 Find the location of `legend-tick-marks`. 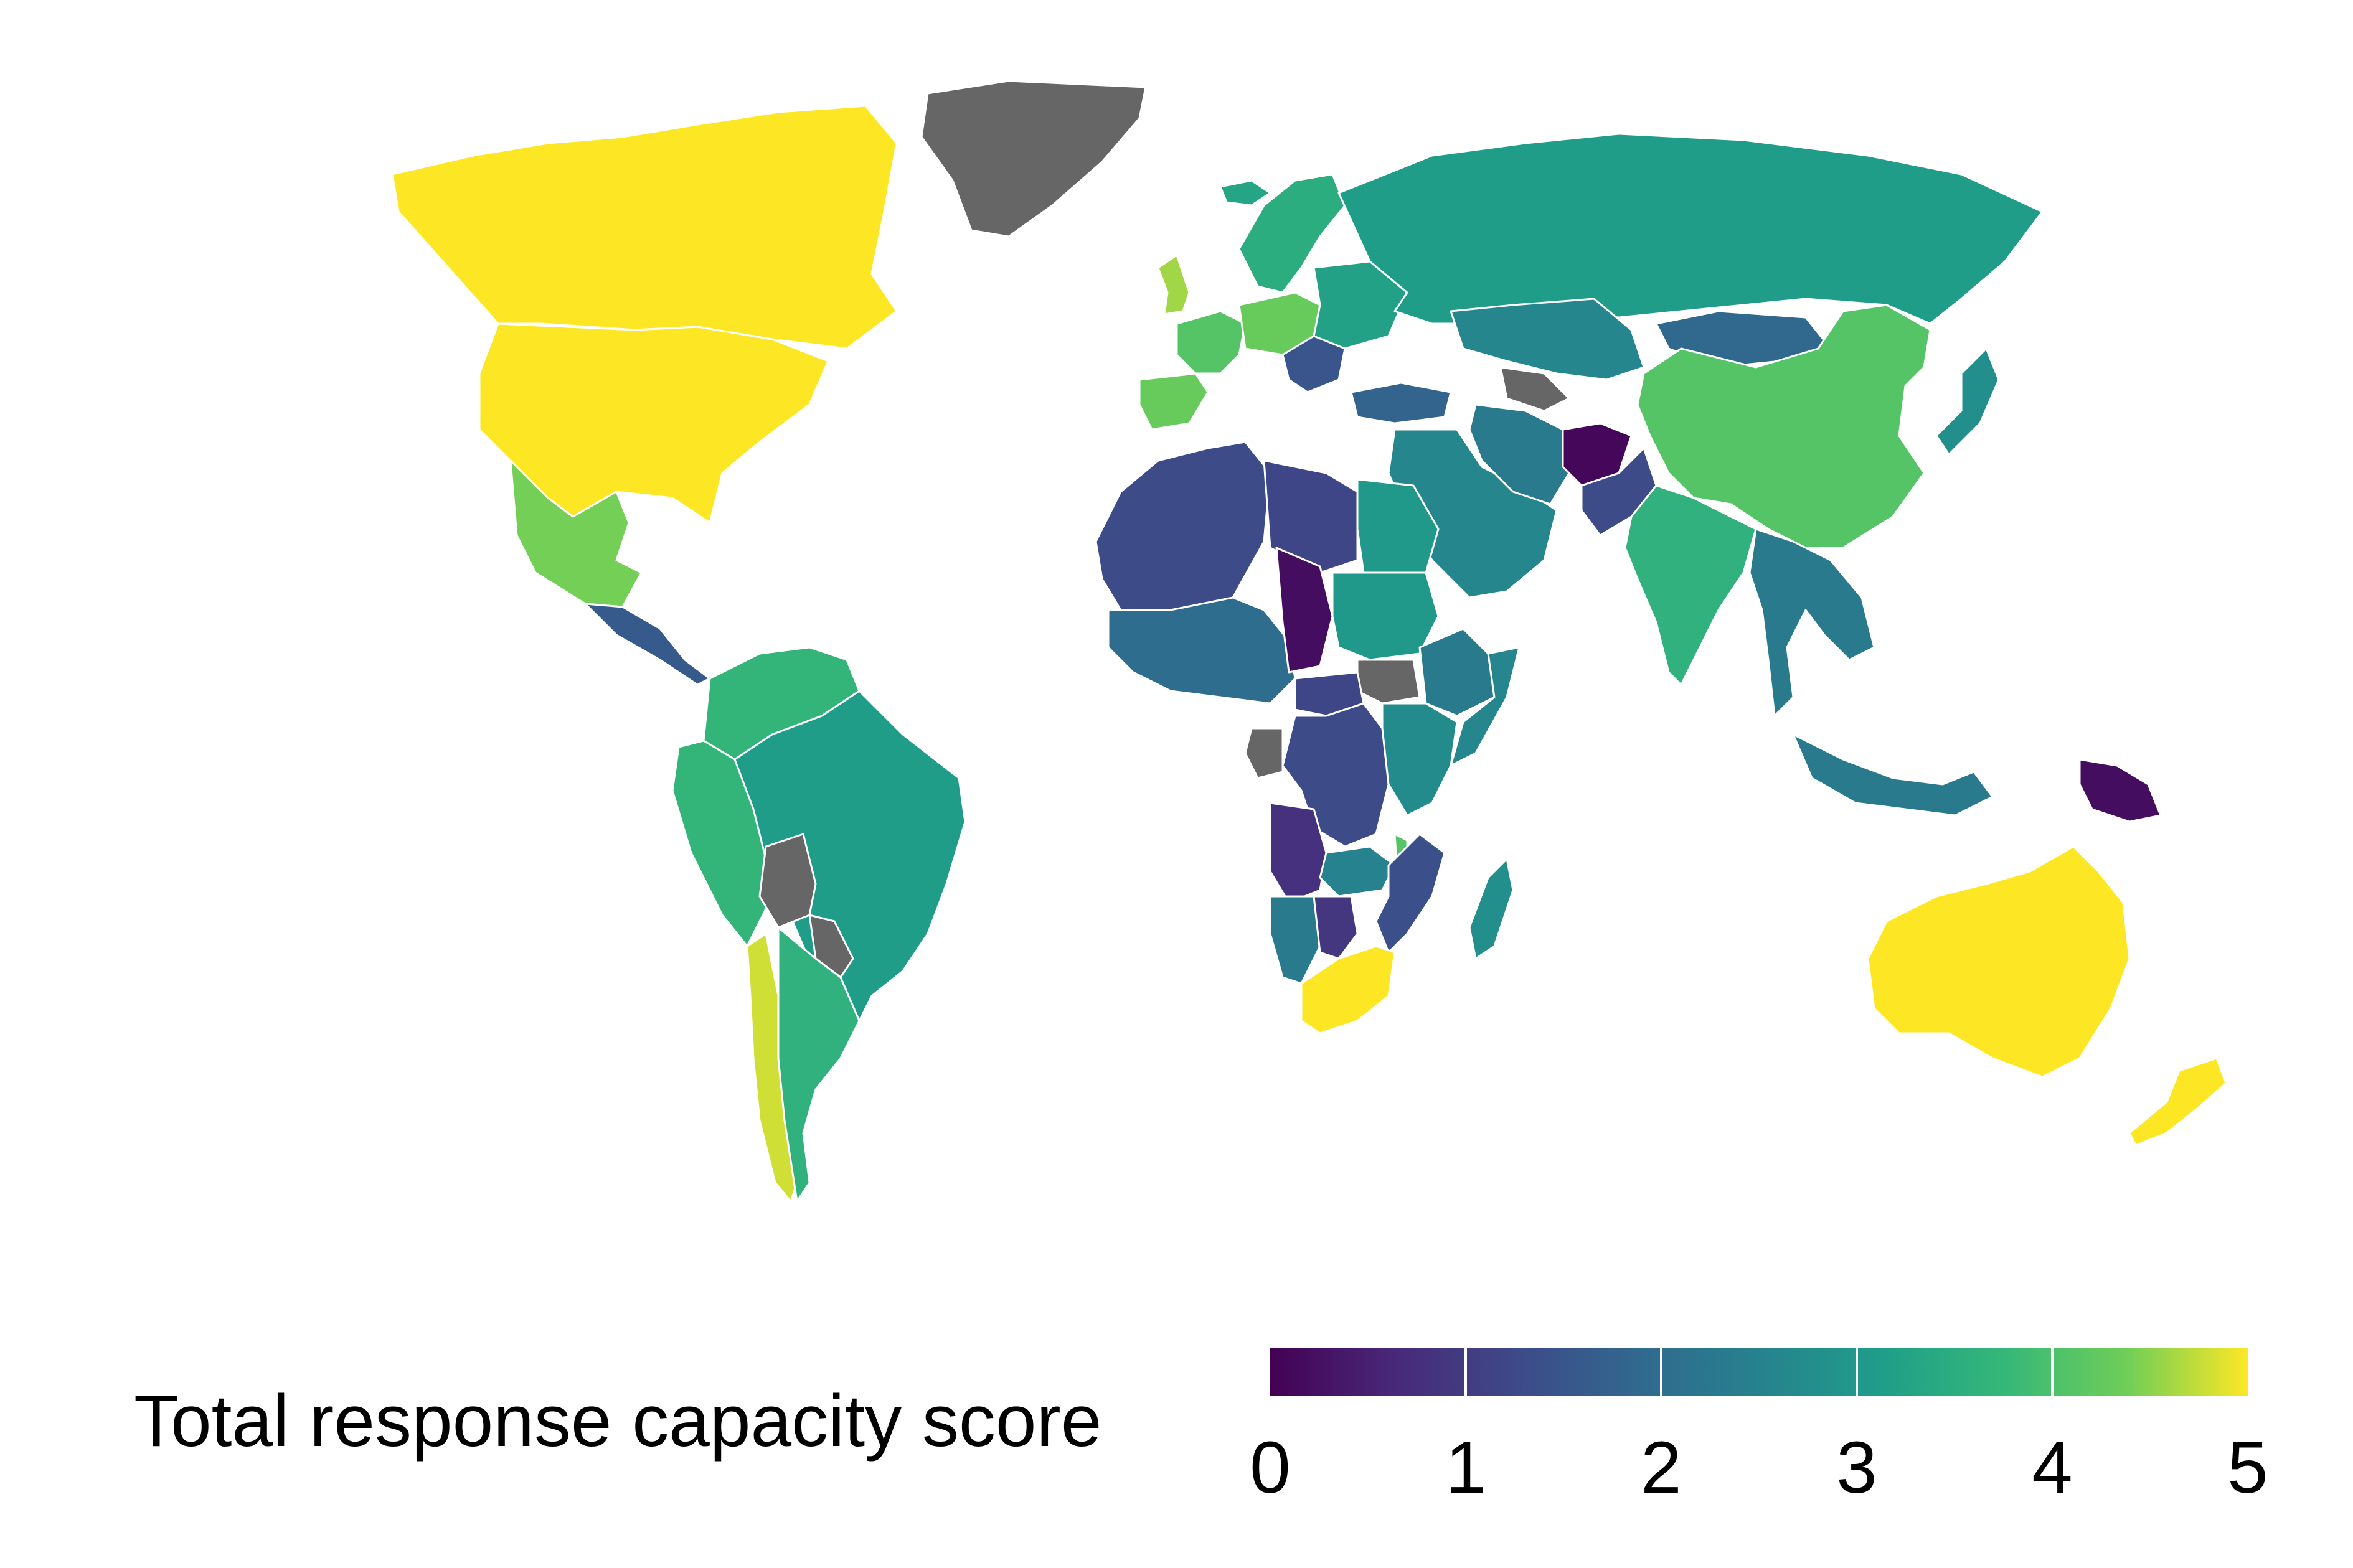

legend-tick-marks is located at coordinates (1759, 1372).